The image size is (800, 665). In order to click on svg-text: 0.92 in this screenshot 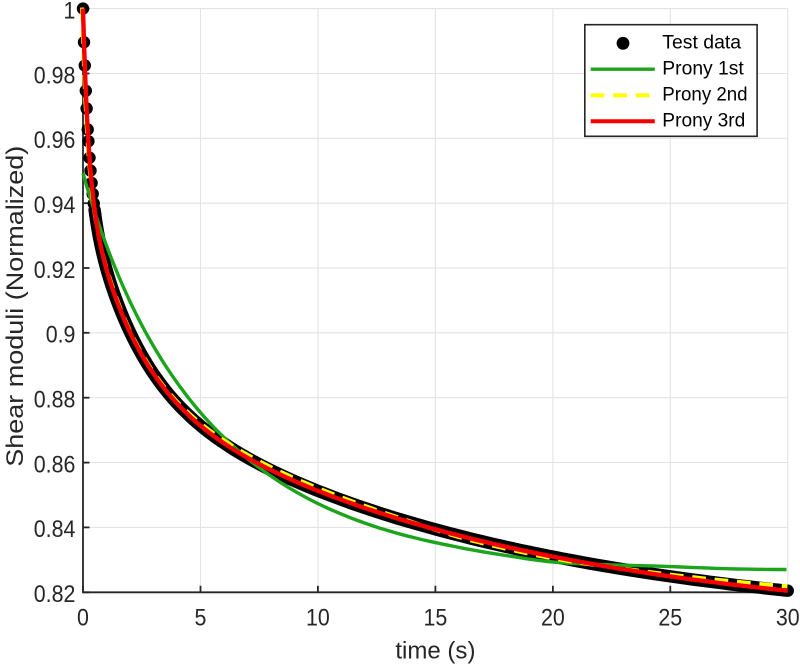, I will do `click(55, 271)`.